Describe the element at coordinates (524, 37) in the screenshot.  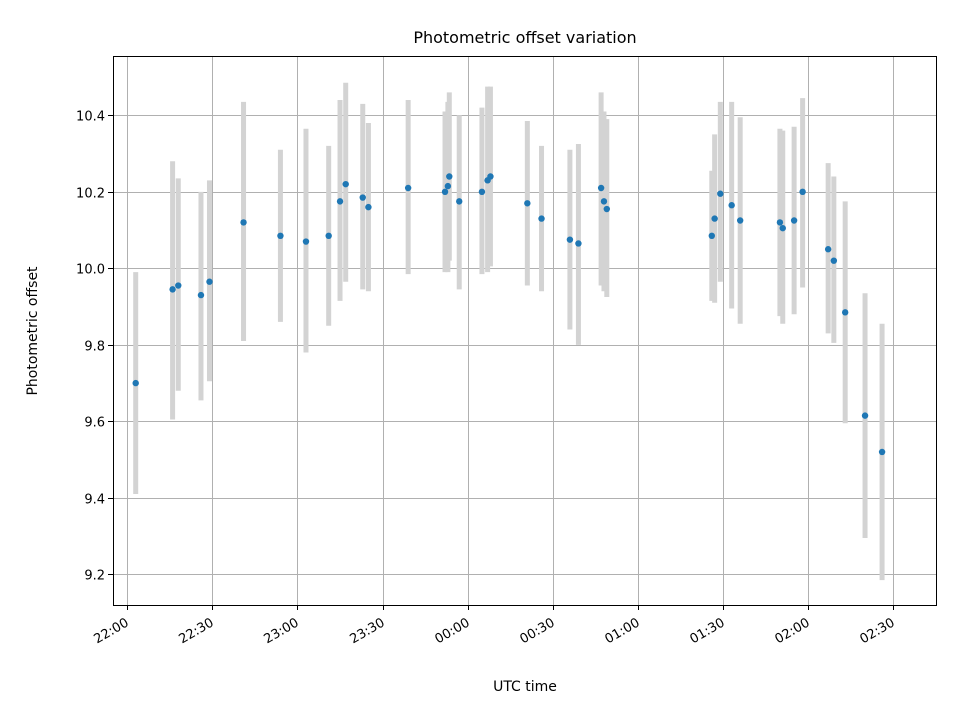
I see `chart-title: Photometric offset variation` at that location.